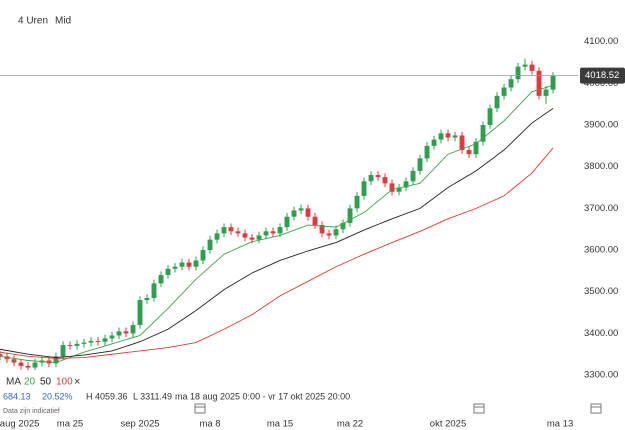  I want to click on high-text: H 4059.36, so click(107, 396).